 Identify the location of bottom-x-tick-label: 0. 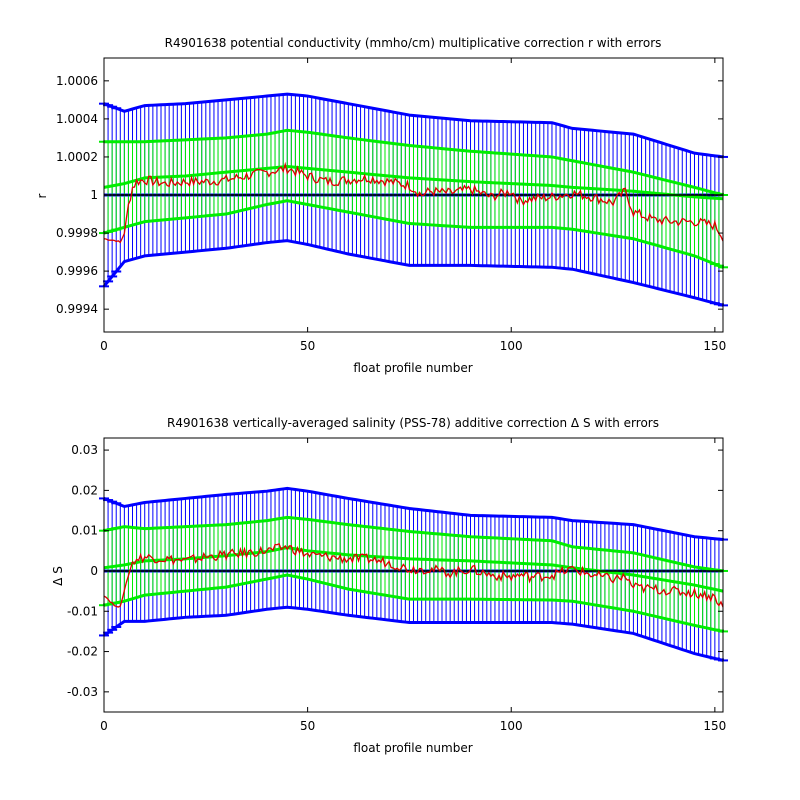
(104, 726).